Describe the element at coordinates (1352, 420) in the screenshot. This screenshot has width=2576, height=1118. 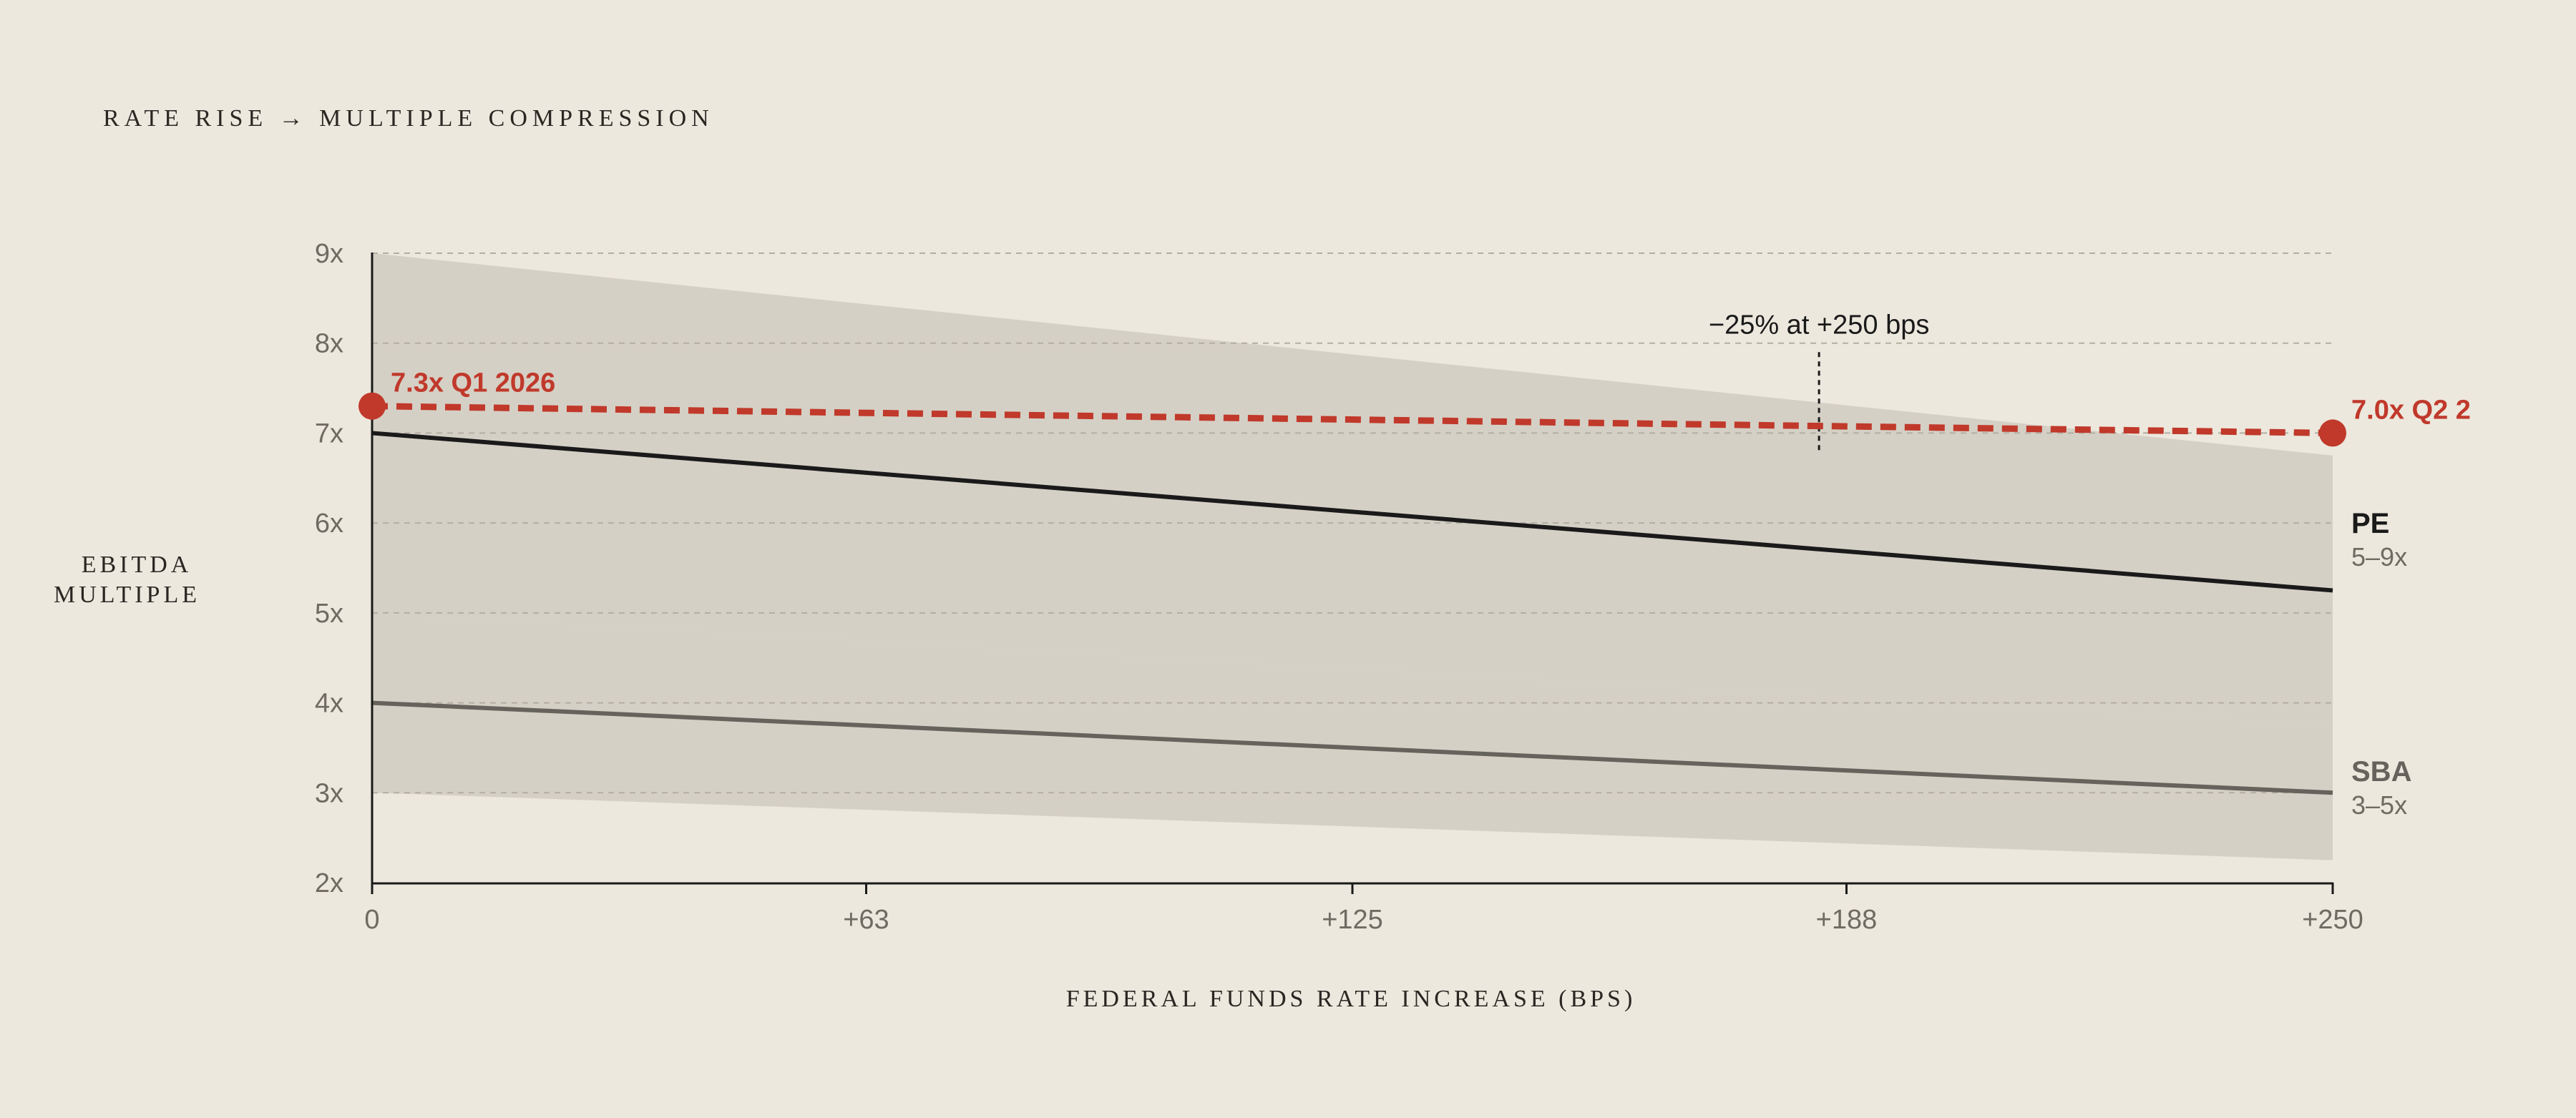
I see `highlight-line` at that location.